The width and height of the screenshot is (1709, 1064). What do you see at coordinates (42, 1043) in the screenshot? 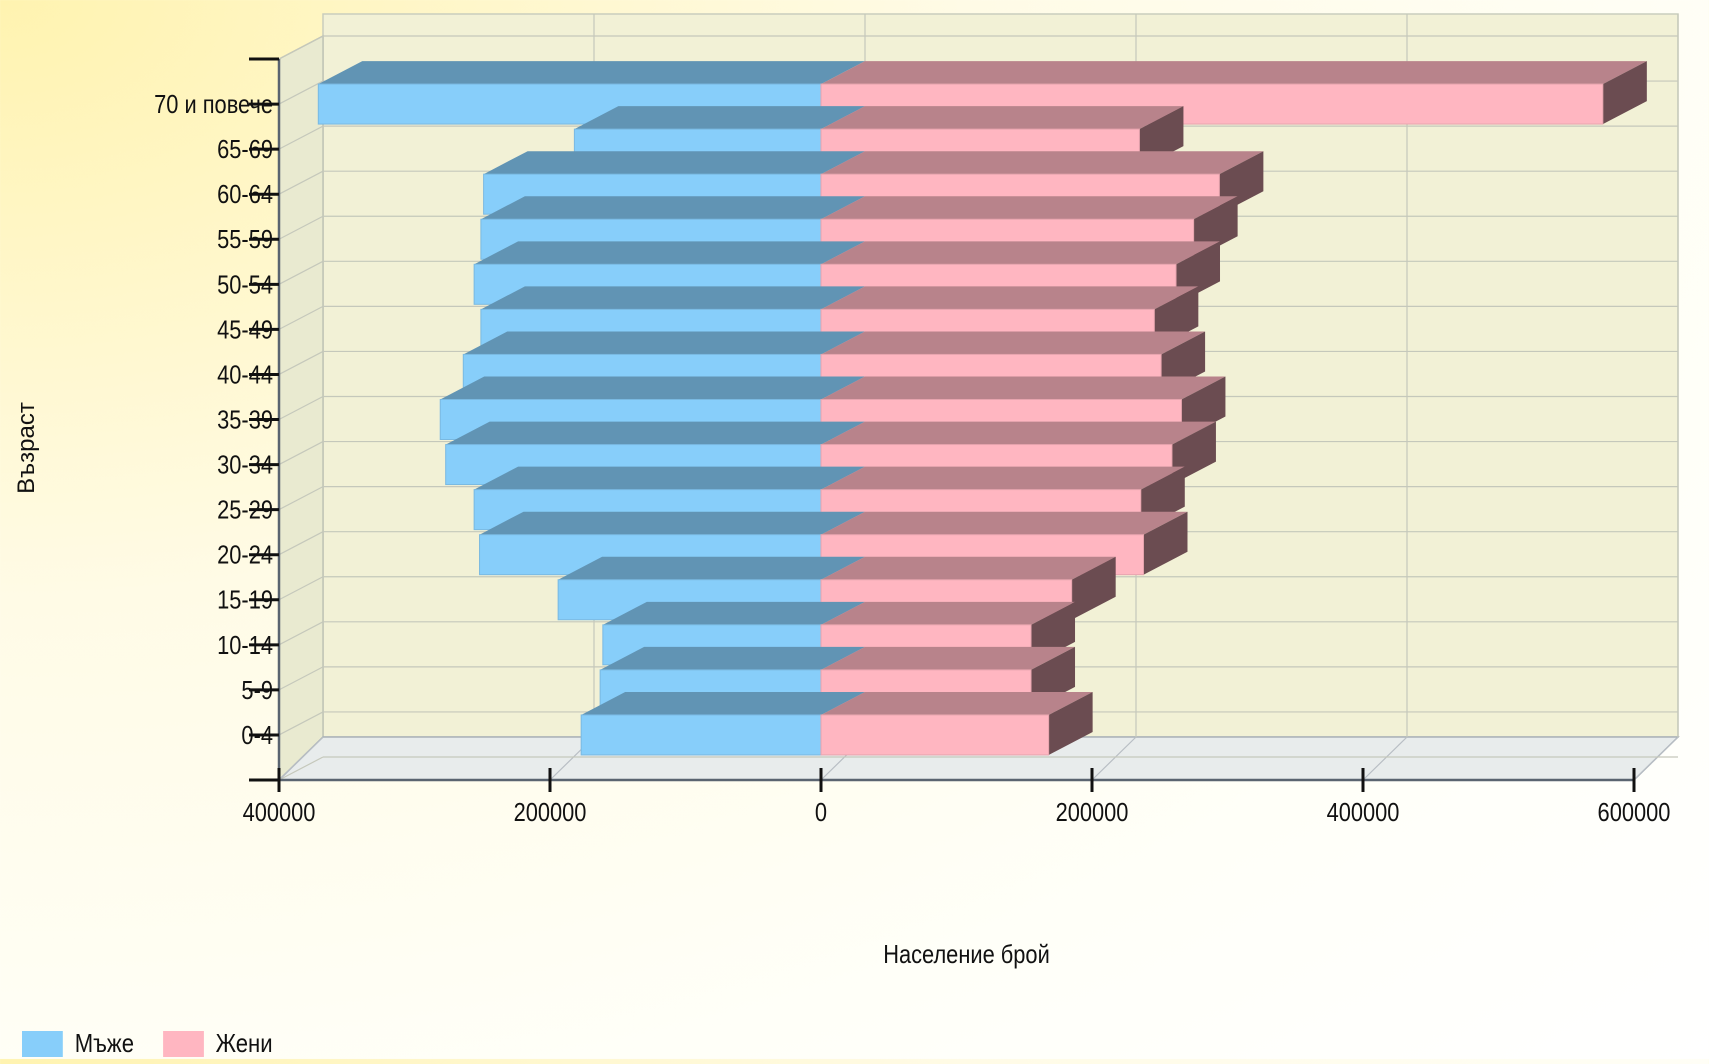
I see `legend-swatch-men` at bounding box center [42, 1043].